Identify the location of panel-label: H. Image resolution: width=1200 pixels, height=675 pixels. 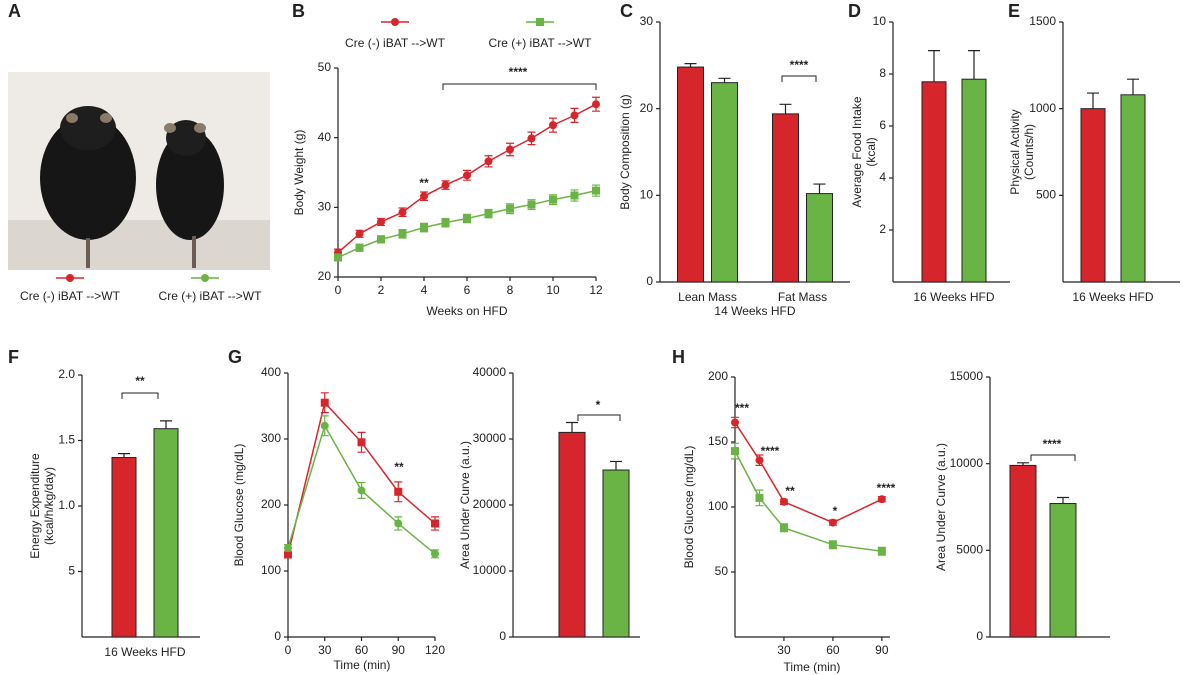
(678, 357).